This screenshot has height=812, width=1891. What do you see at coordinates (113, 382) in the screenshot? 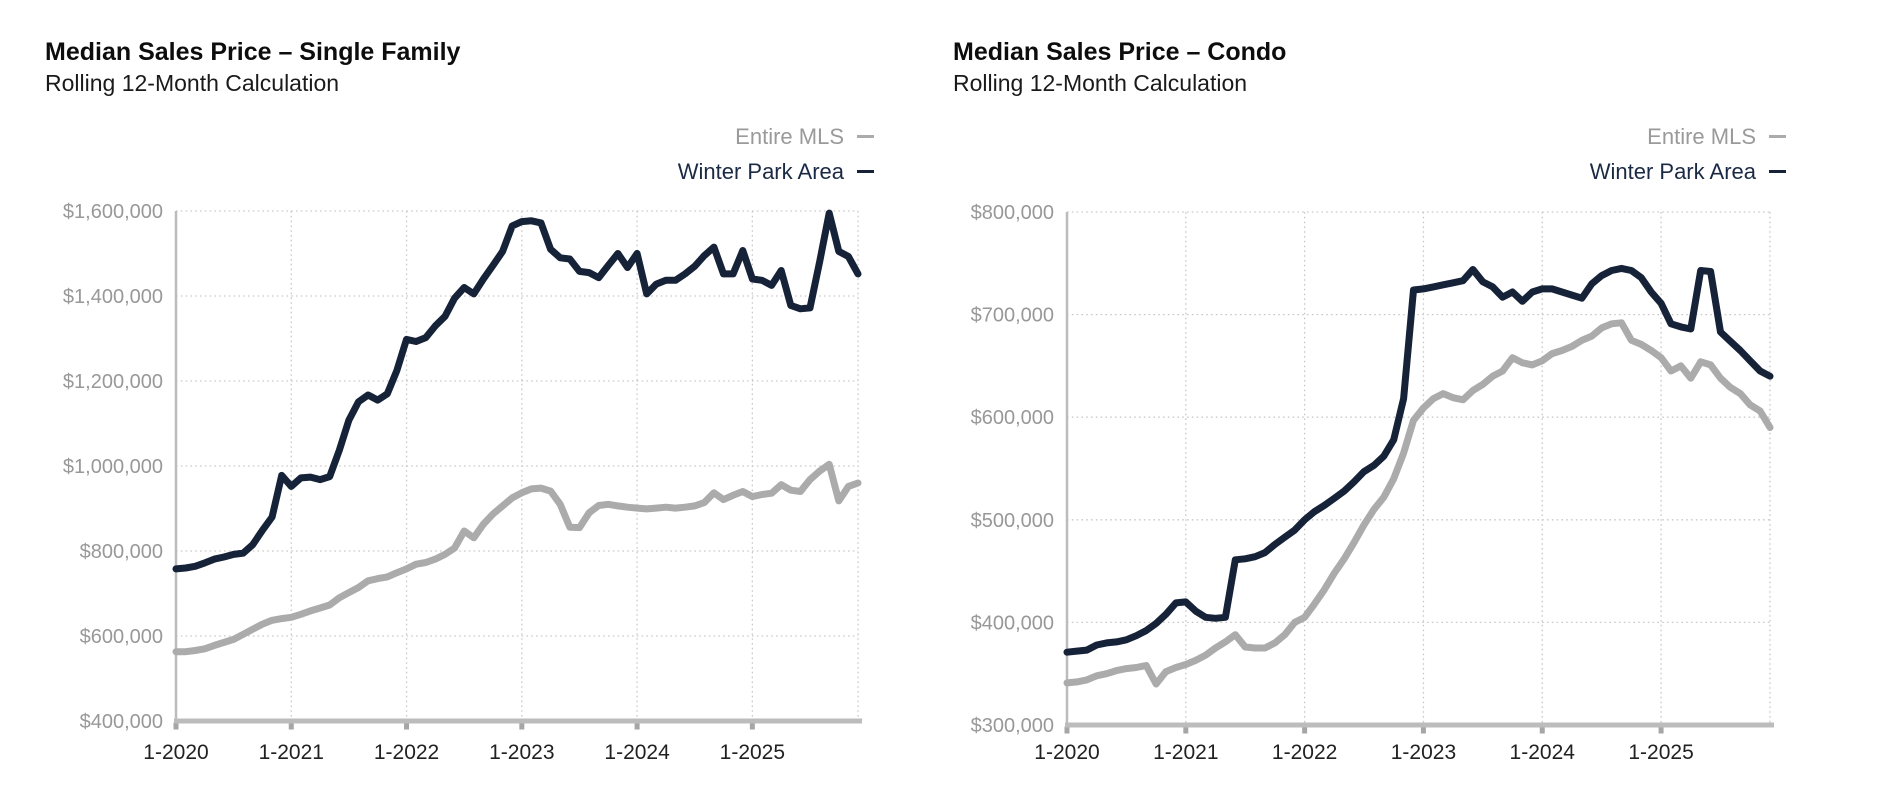
I see `y-axis-tick-label: $1,200,000` at bounding box center [113, 382].